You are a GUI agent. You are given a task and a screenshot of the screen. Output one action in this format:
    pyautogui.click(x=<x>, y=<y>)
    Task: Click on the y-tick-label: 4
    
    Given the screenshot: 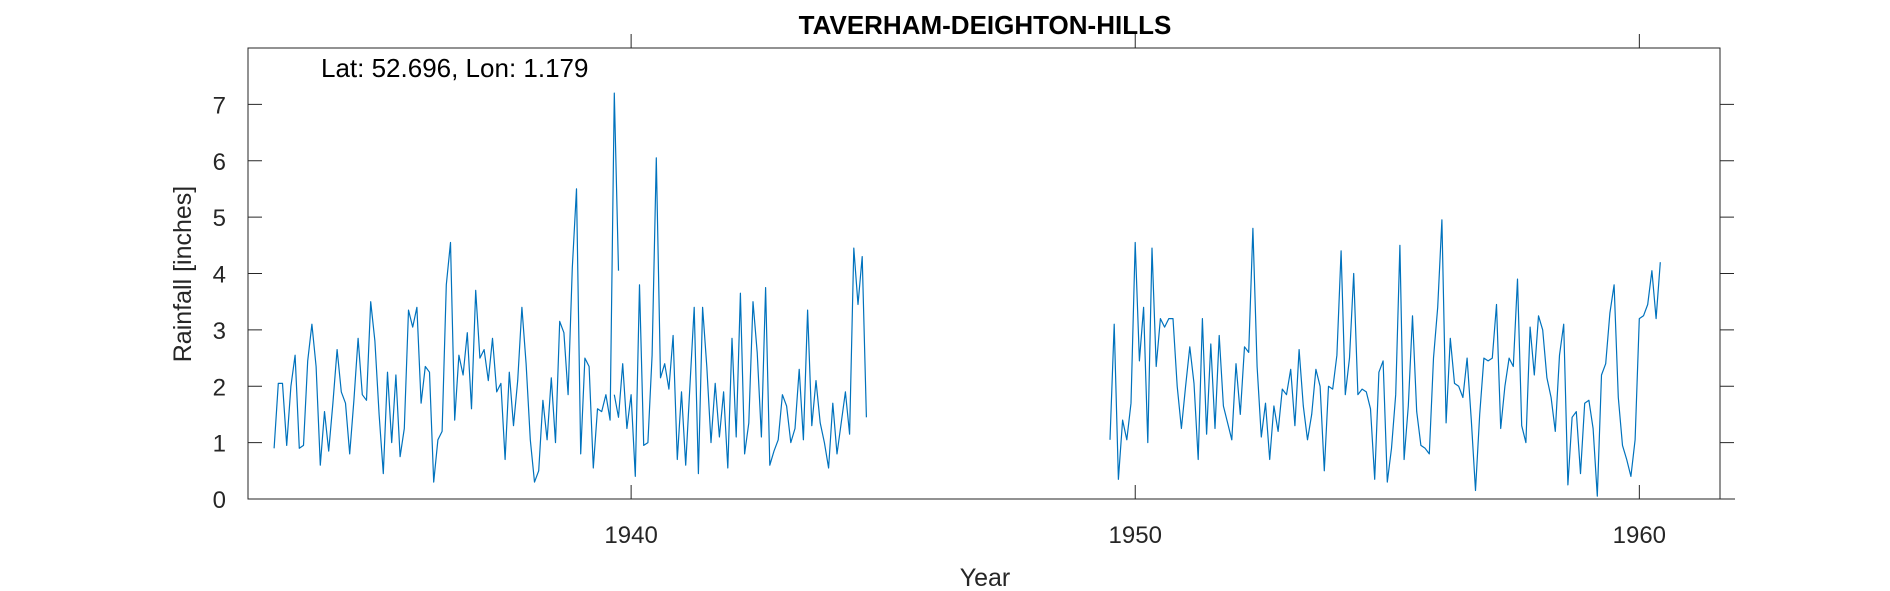 What is the action you would take?
    pyautogui.click(x=219, y=275)
    